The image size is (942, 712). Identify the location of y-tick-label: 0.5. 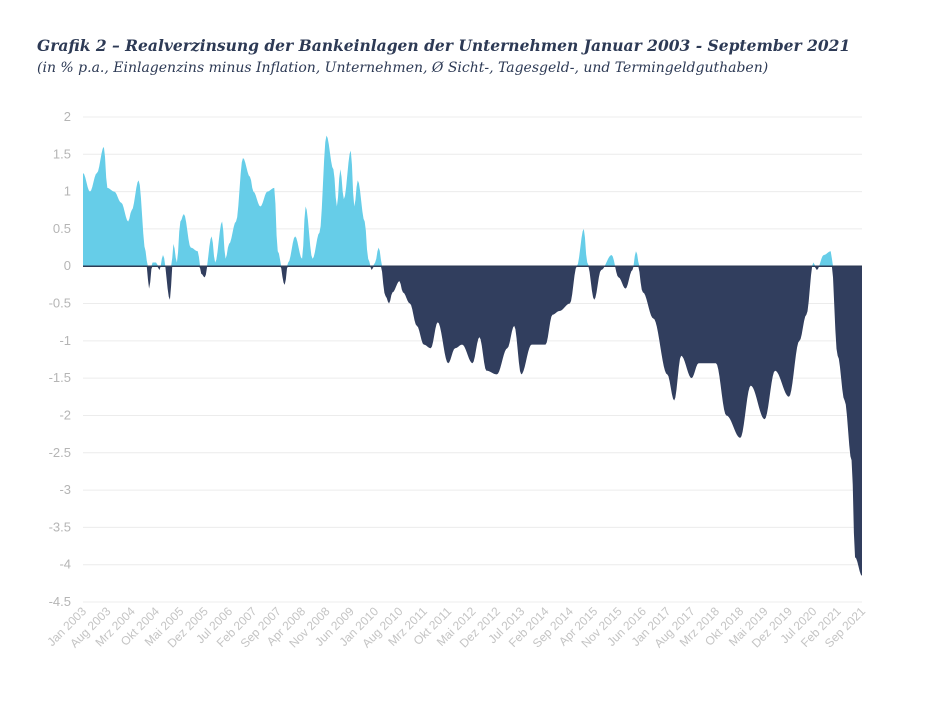
(62, 228).